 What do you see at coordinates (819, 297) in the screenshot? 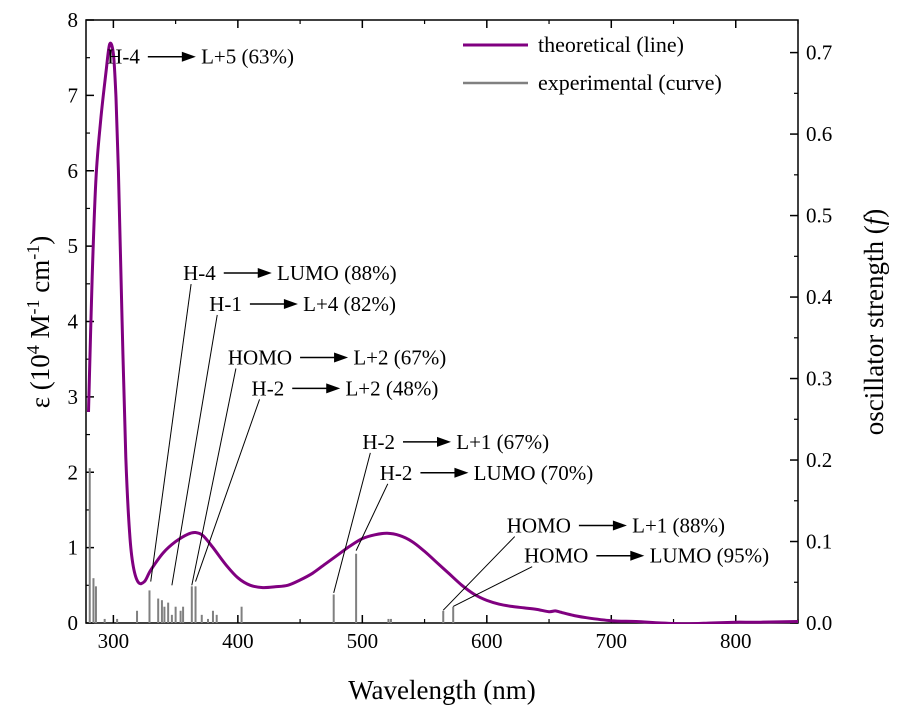
I see `y-right-tick-label: 0.4` at bounding box center [819, 297].